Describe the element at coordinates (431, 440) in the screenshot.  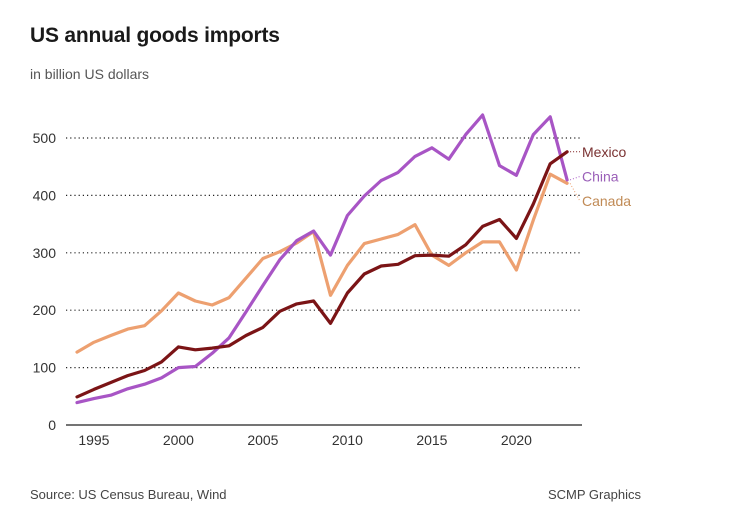
I see `x-tick-label: 2015` at that location.